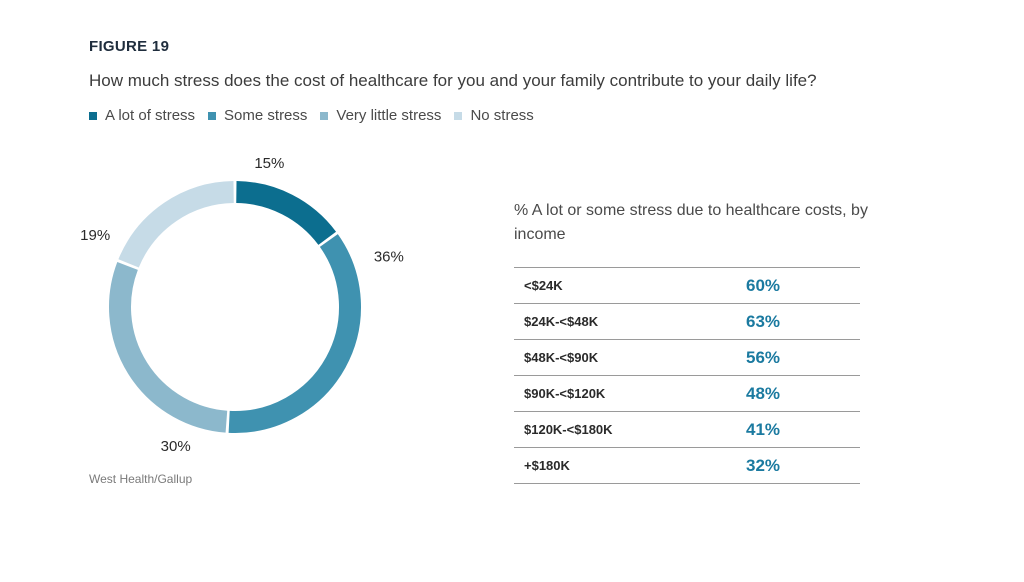 The height and width of the screenshot is (582, 1024). Describe the element at coordinates (763, 465) in the screenshot. I see `income-value: 32%` at that location.